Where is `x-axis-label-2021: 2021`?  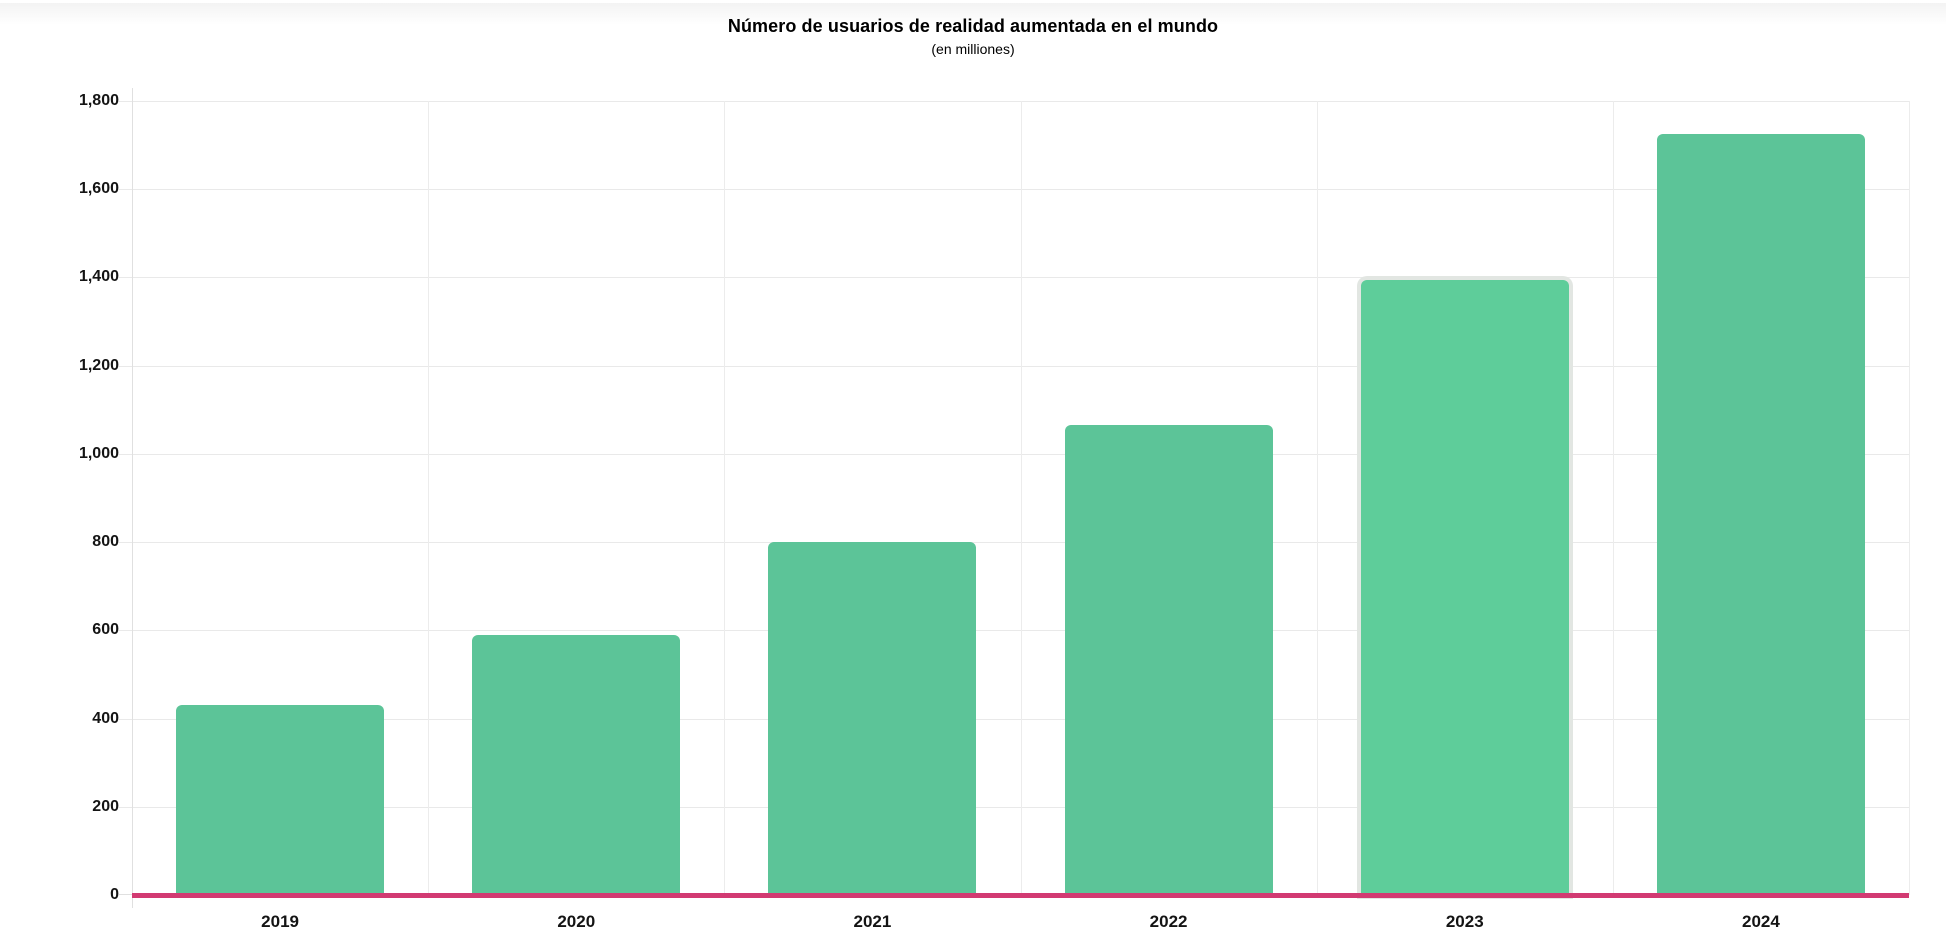 x-axis-label-2021: 2021 is located at coordinates (872, 921).